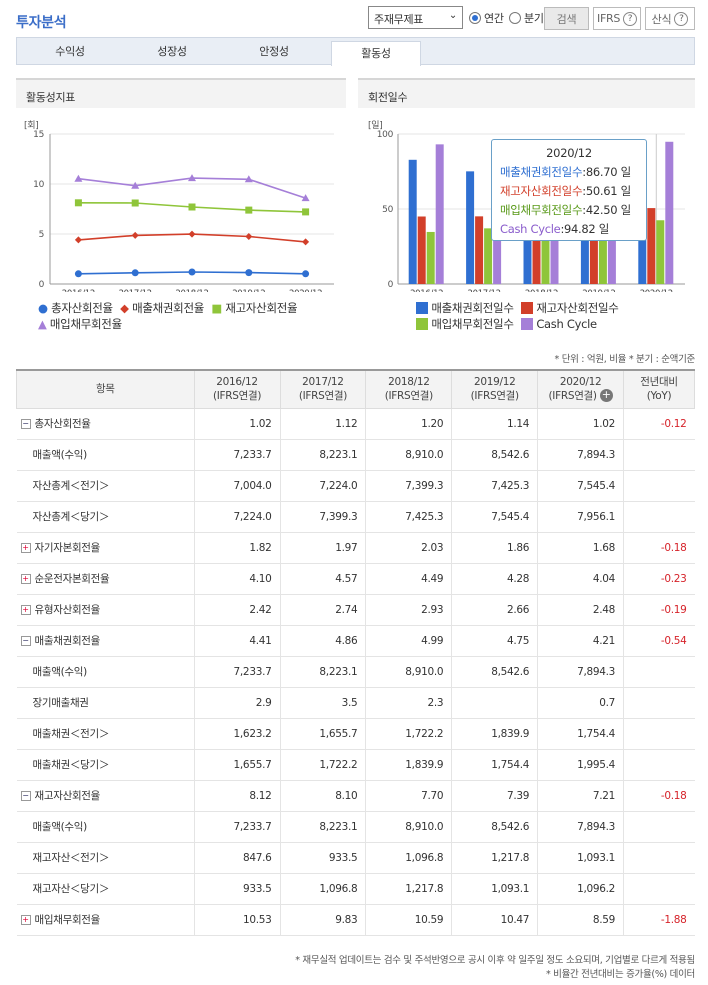  I want to click on value-cell: 7,004.0, so click(236, 486).